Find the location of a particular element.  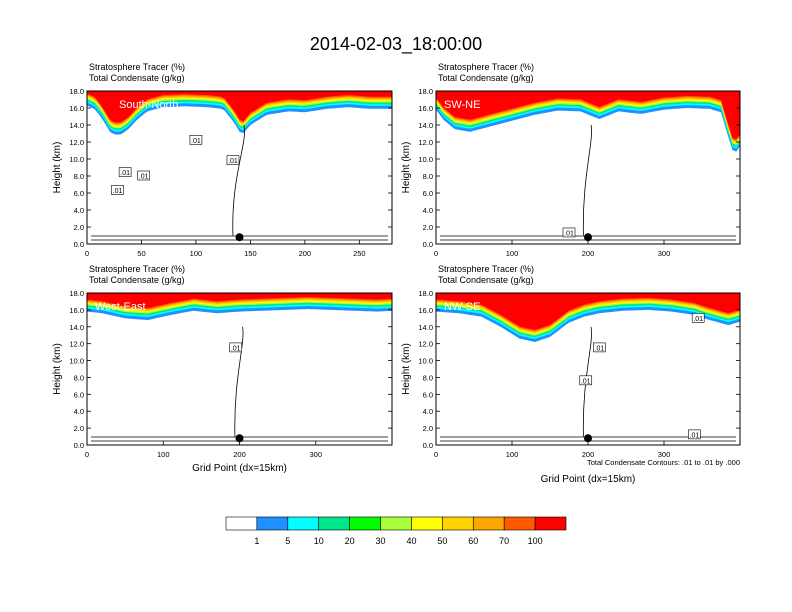

x-axis-label: Grid Point (dx=15km) is located at coordinates (239, 468).